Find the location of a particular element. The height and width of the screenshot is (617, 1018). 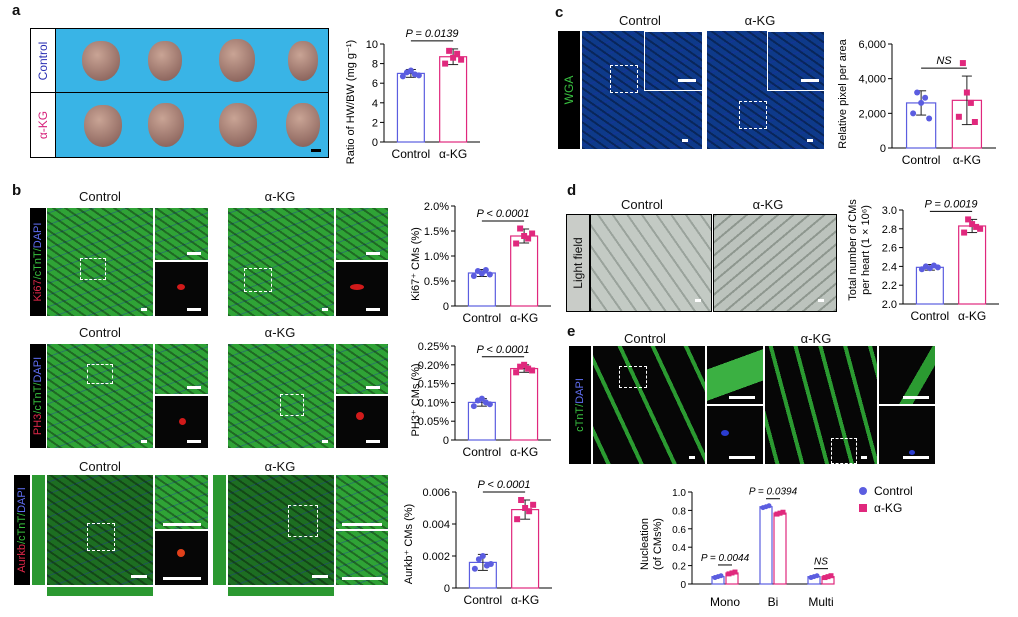

chart-d-ylabel-1: Total number of CMs is located at coordinates (853, 250).